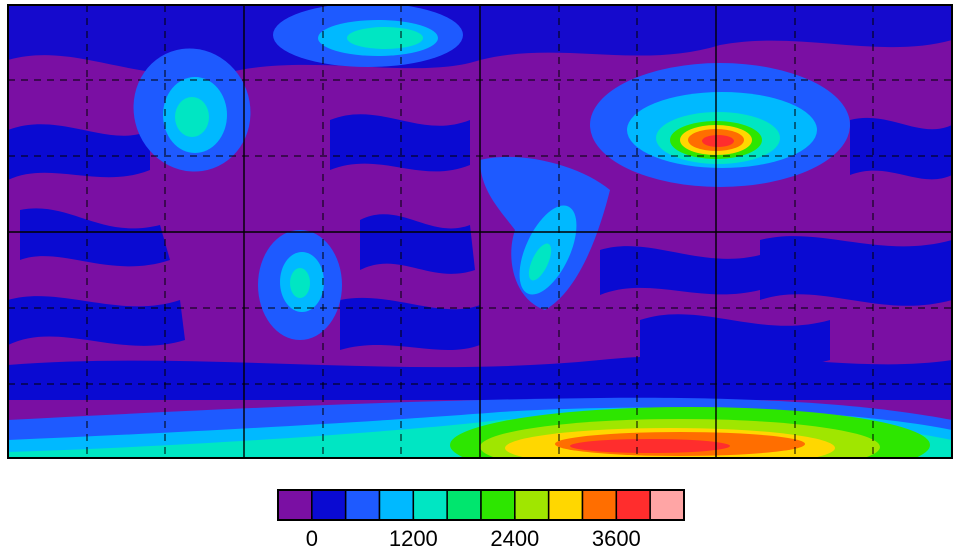 This screenshot has width=960, height=554. What do you see at coordinates (312, 538) in the screenshot?
I see `colorbar-tick-label: 0` at bounding box center [312, 538].